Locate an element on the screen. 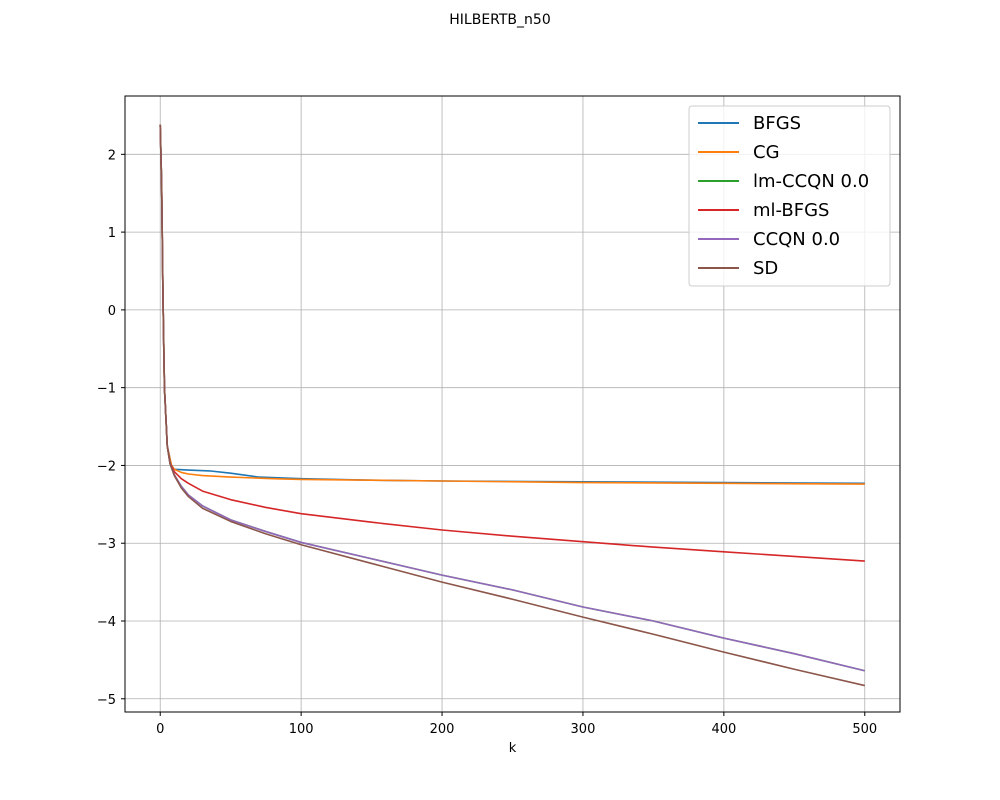 The height and width of the screenshot is (800, 1000). legend: BFGS CG lm-CCQN 0.0 ml-BFGS CCQN 0.0 SD is located at coordinates (789, 196).